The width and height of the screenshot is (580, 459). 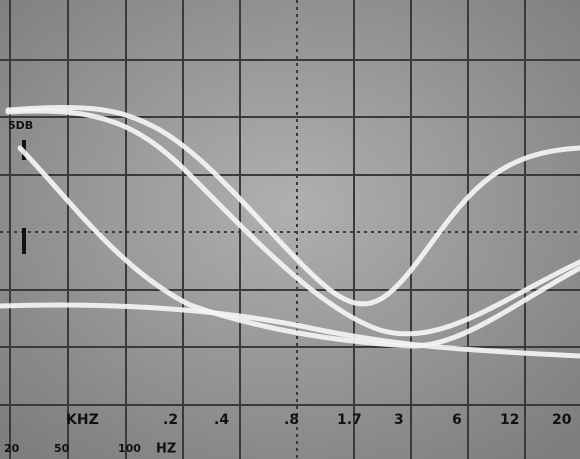 I want to click on frequency-label: 100, so click(x=129, y=448).